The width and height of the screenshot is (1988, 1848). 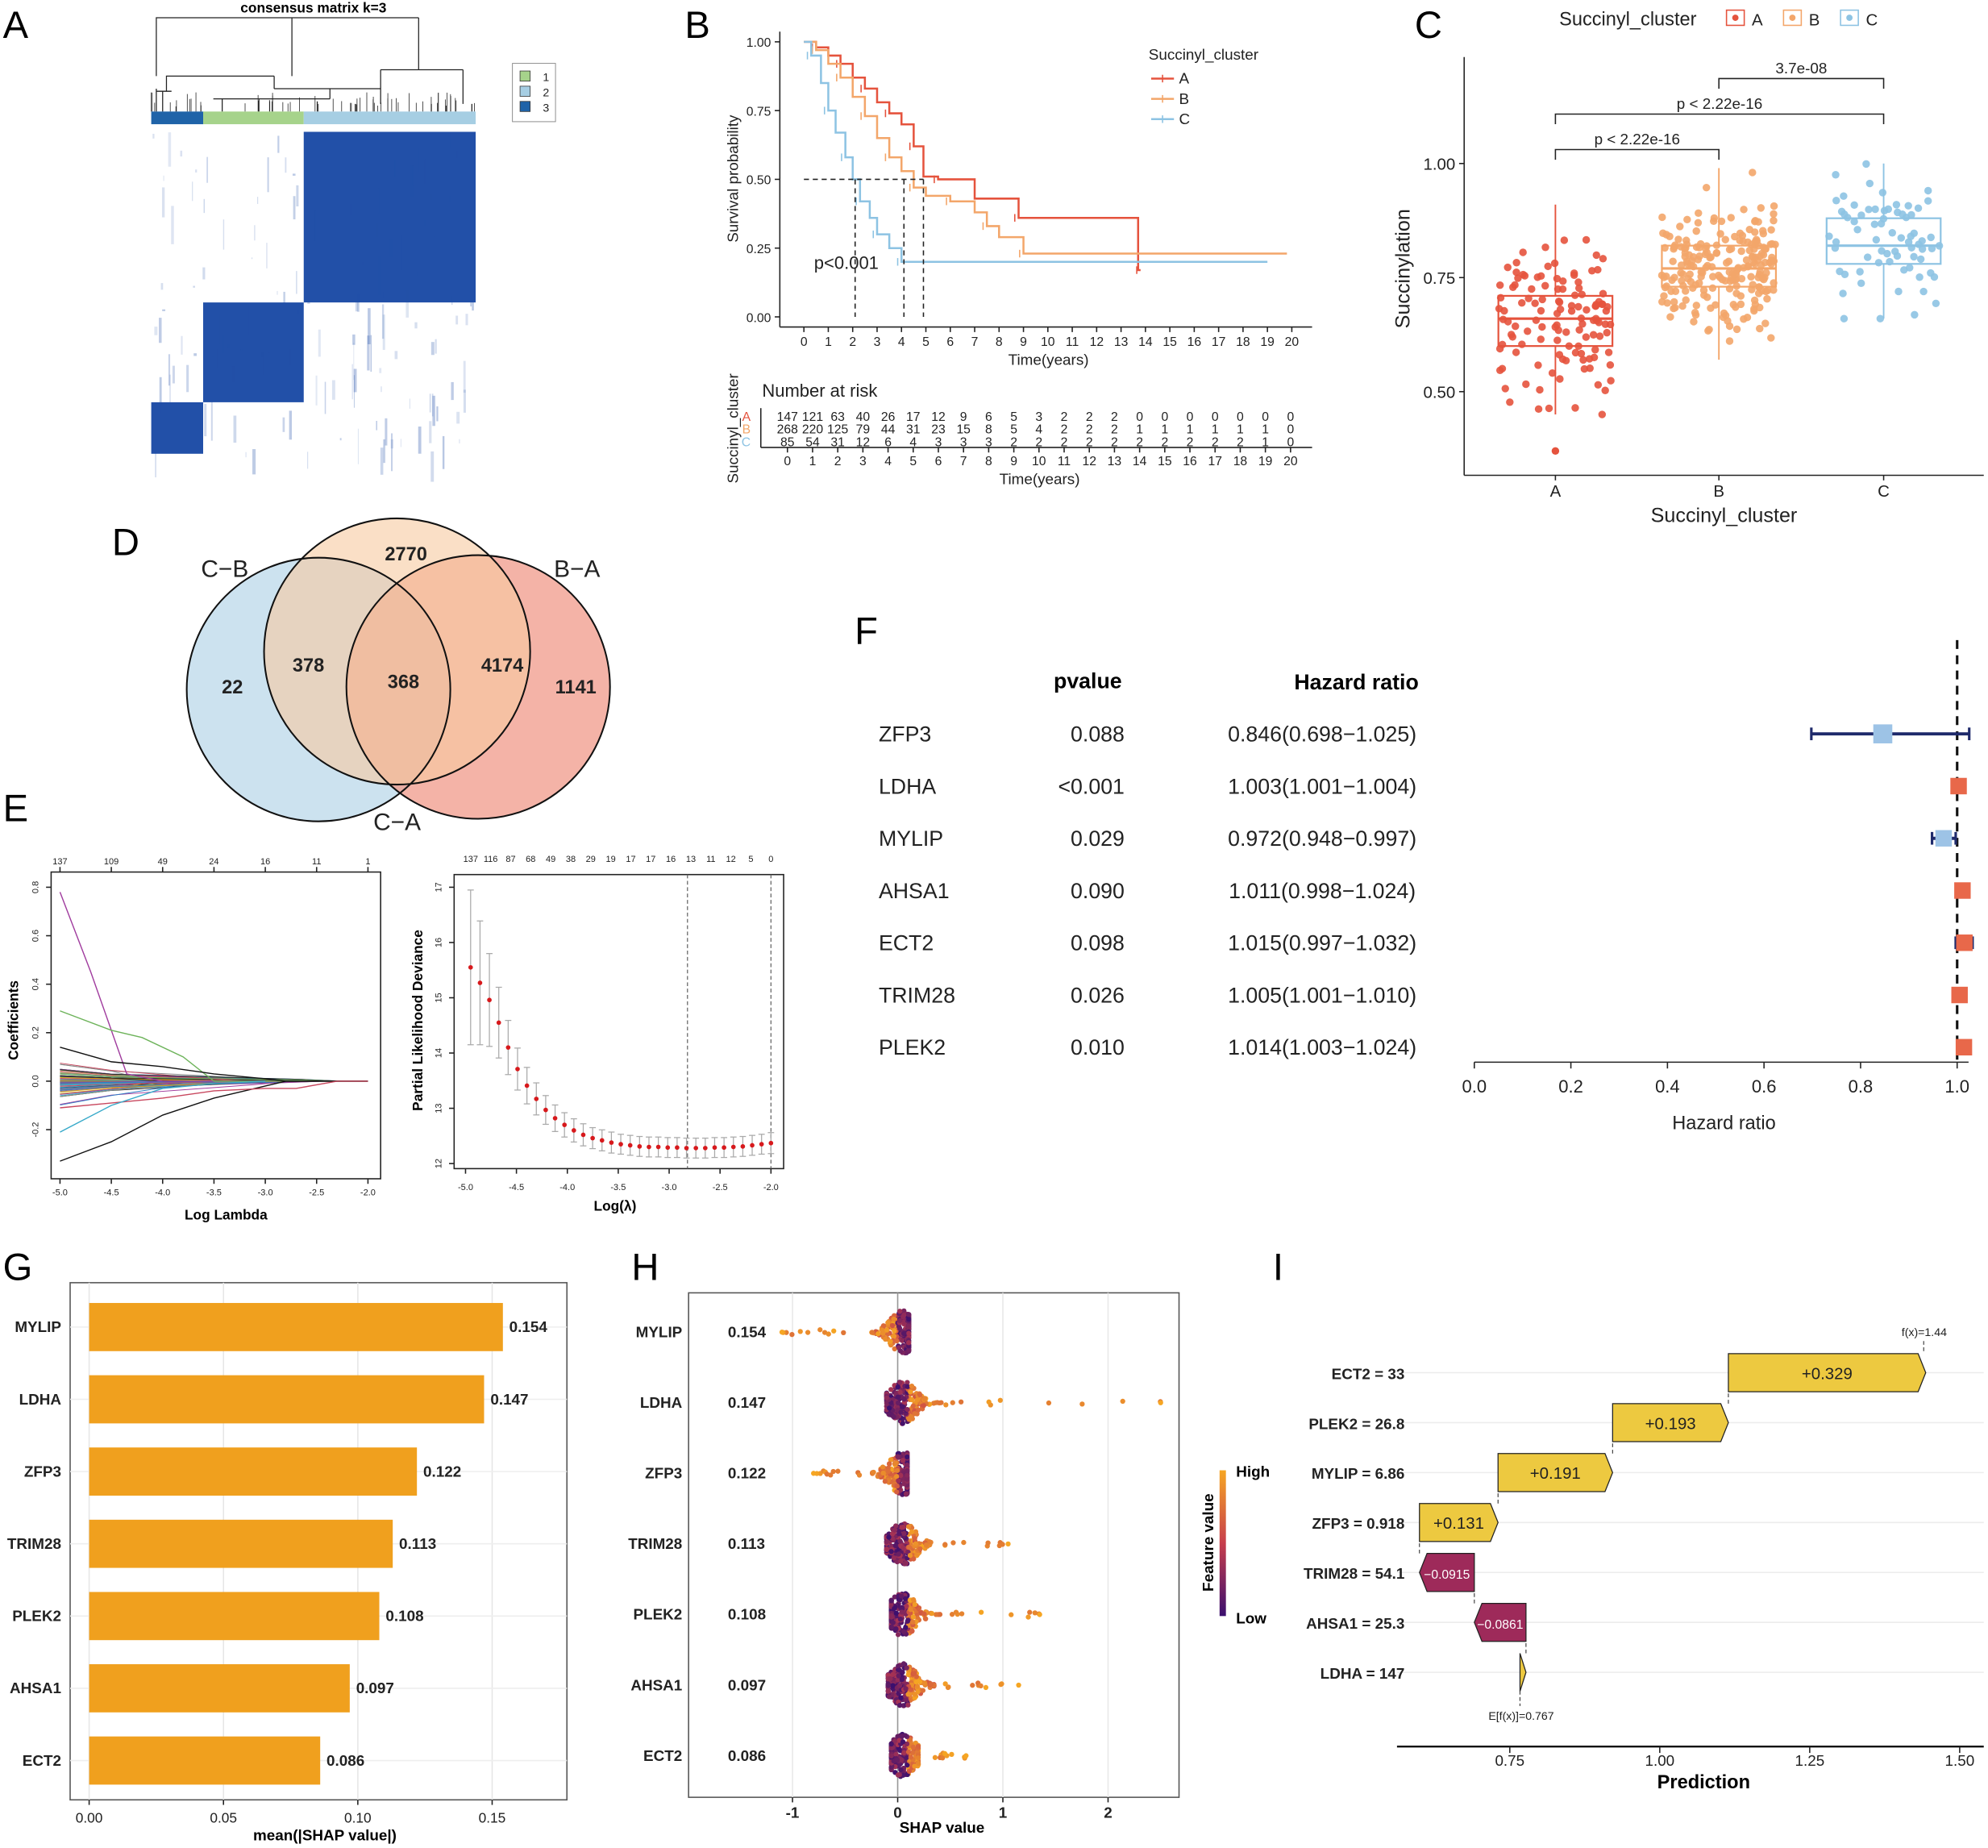 What do you see at coordinates (964, 461) in the screenshot?
I see `risk-xtick-label: 7` at bounding box center [964, 461].